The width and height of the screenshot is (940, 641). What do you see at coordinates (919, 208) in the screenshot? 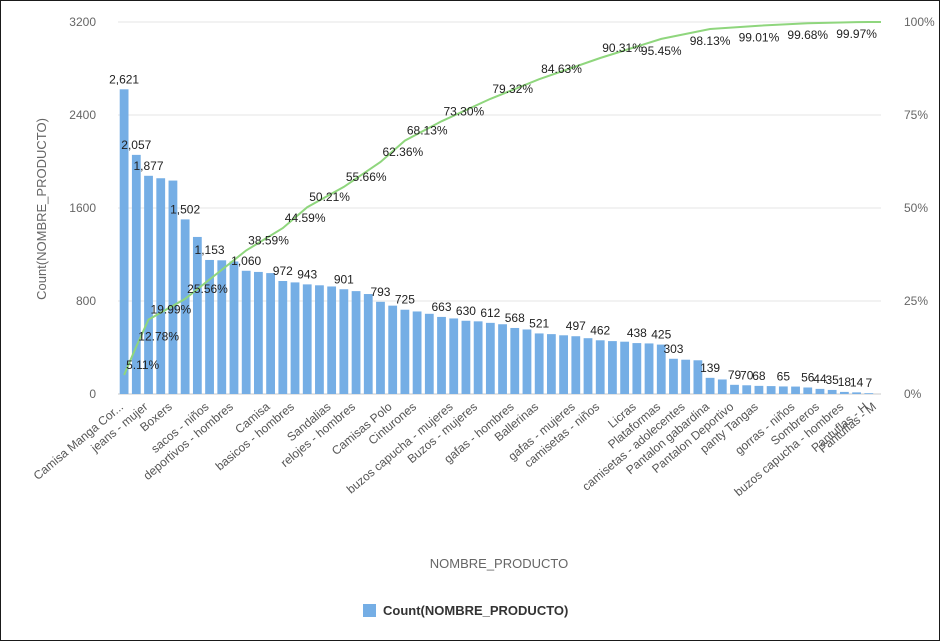
I see `y2-axis-ticks: 0% 25% 50% 75% 100%` at bounding box center [919, 208].